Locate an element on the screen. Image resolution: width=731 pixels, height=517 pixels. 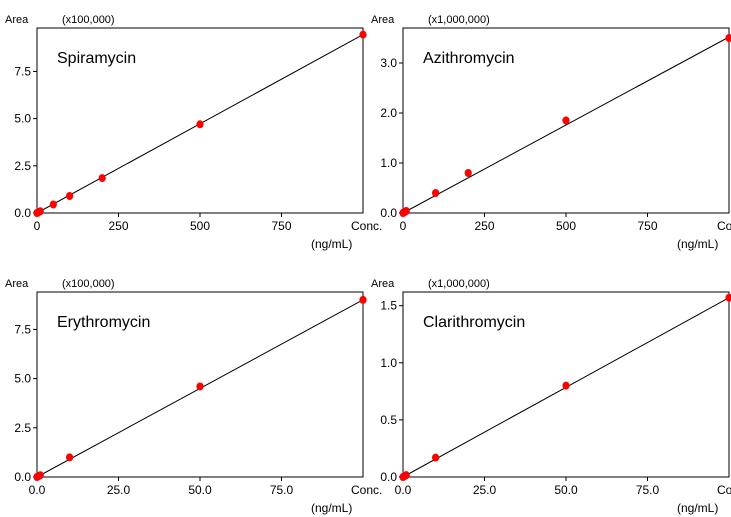
y-tick-label: 3.0 is located at coordinates (388, 63).